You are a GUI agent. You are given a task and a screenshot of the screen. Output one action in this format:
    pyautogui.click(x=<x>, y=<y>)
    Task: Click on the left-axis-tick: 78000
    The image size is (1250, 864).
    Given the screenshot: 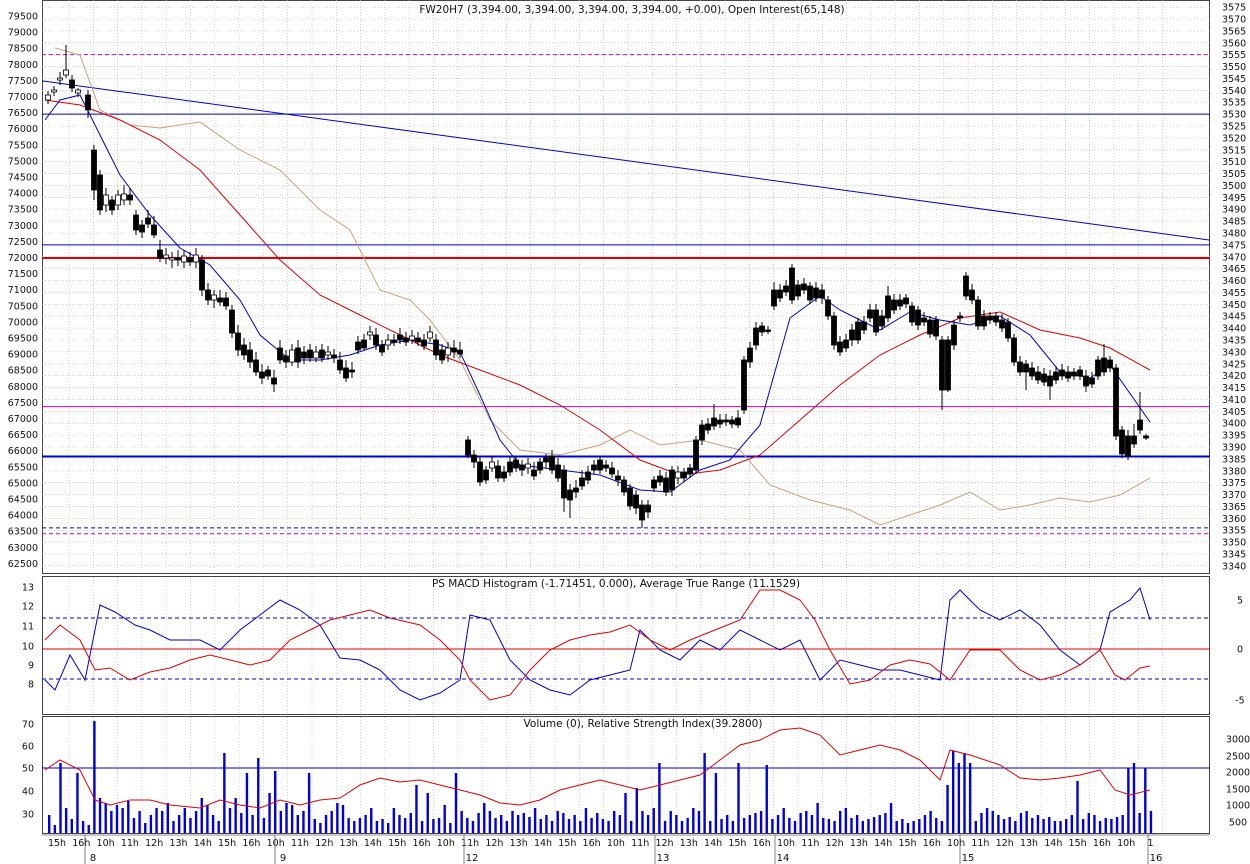 What is the action you would take?
    pyautogui.click(x=23, y=65)
    